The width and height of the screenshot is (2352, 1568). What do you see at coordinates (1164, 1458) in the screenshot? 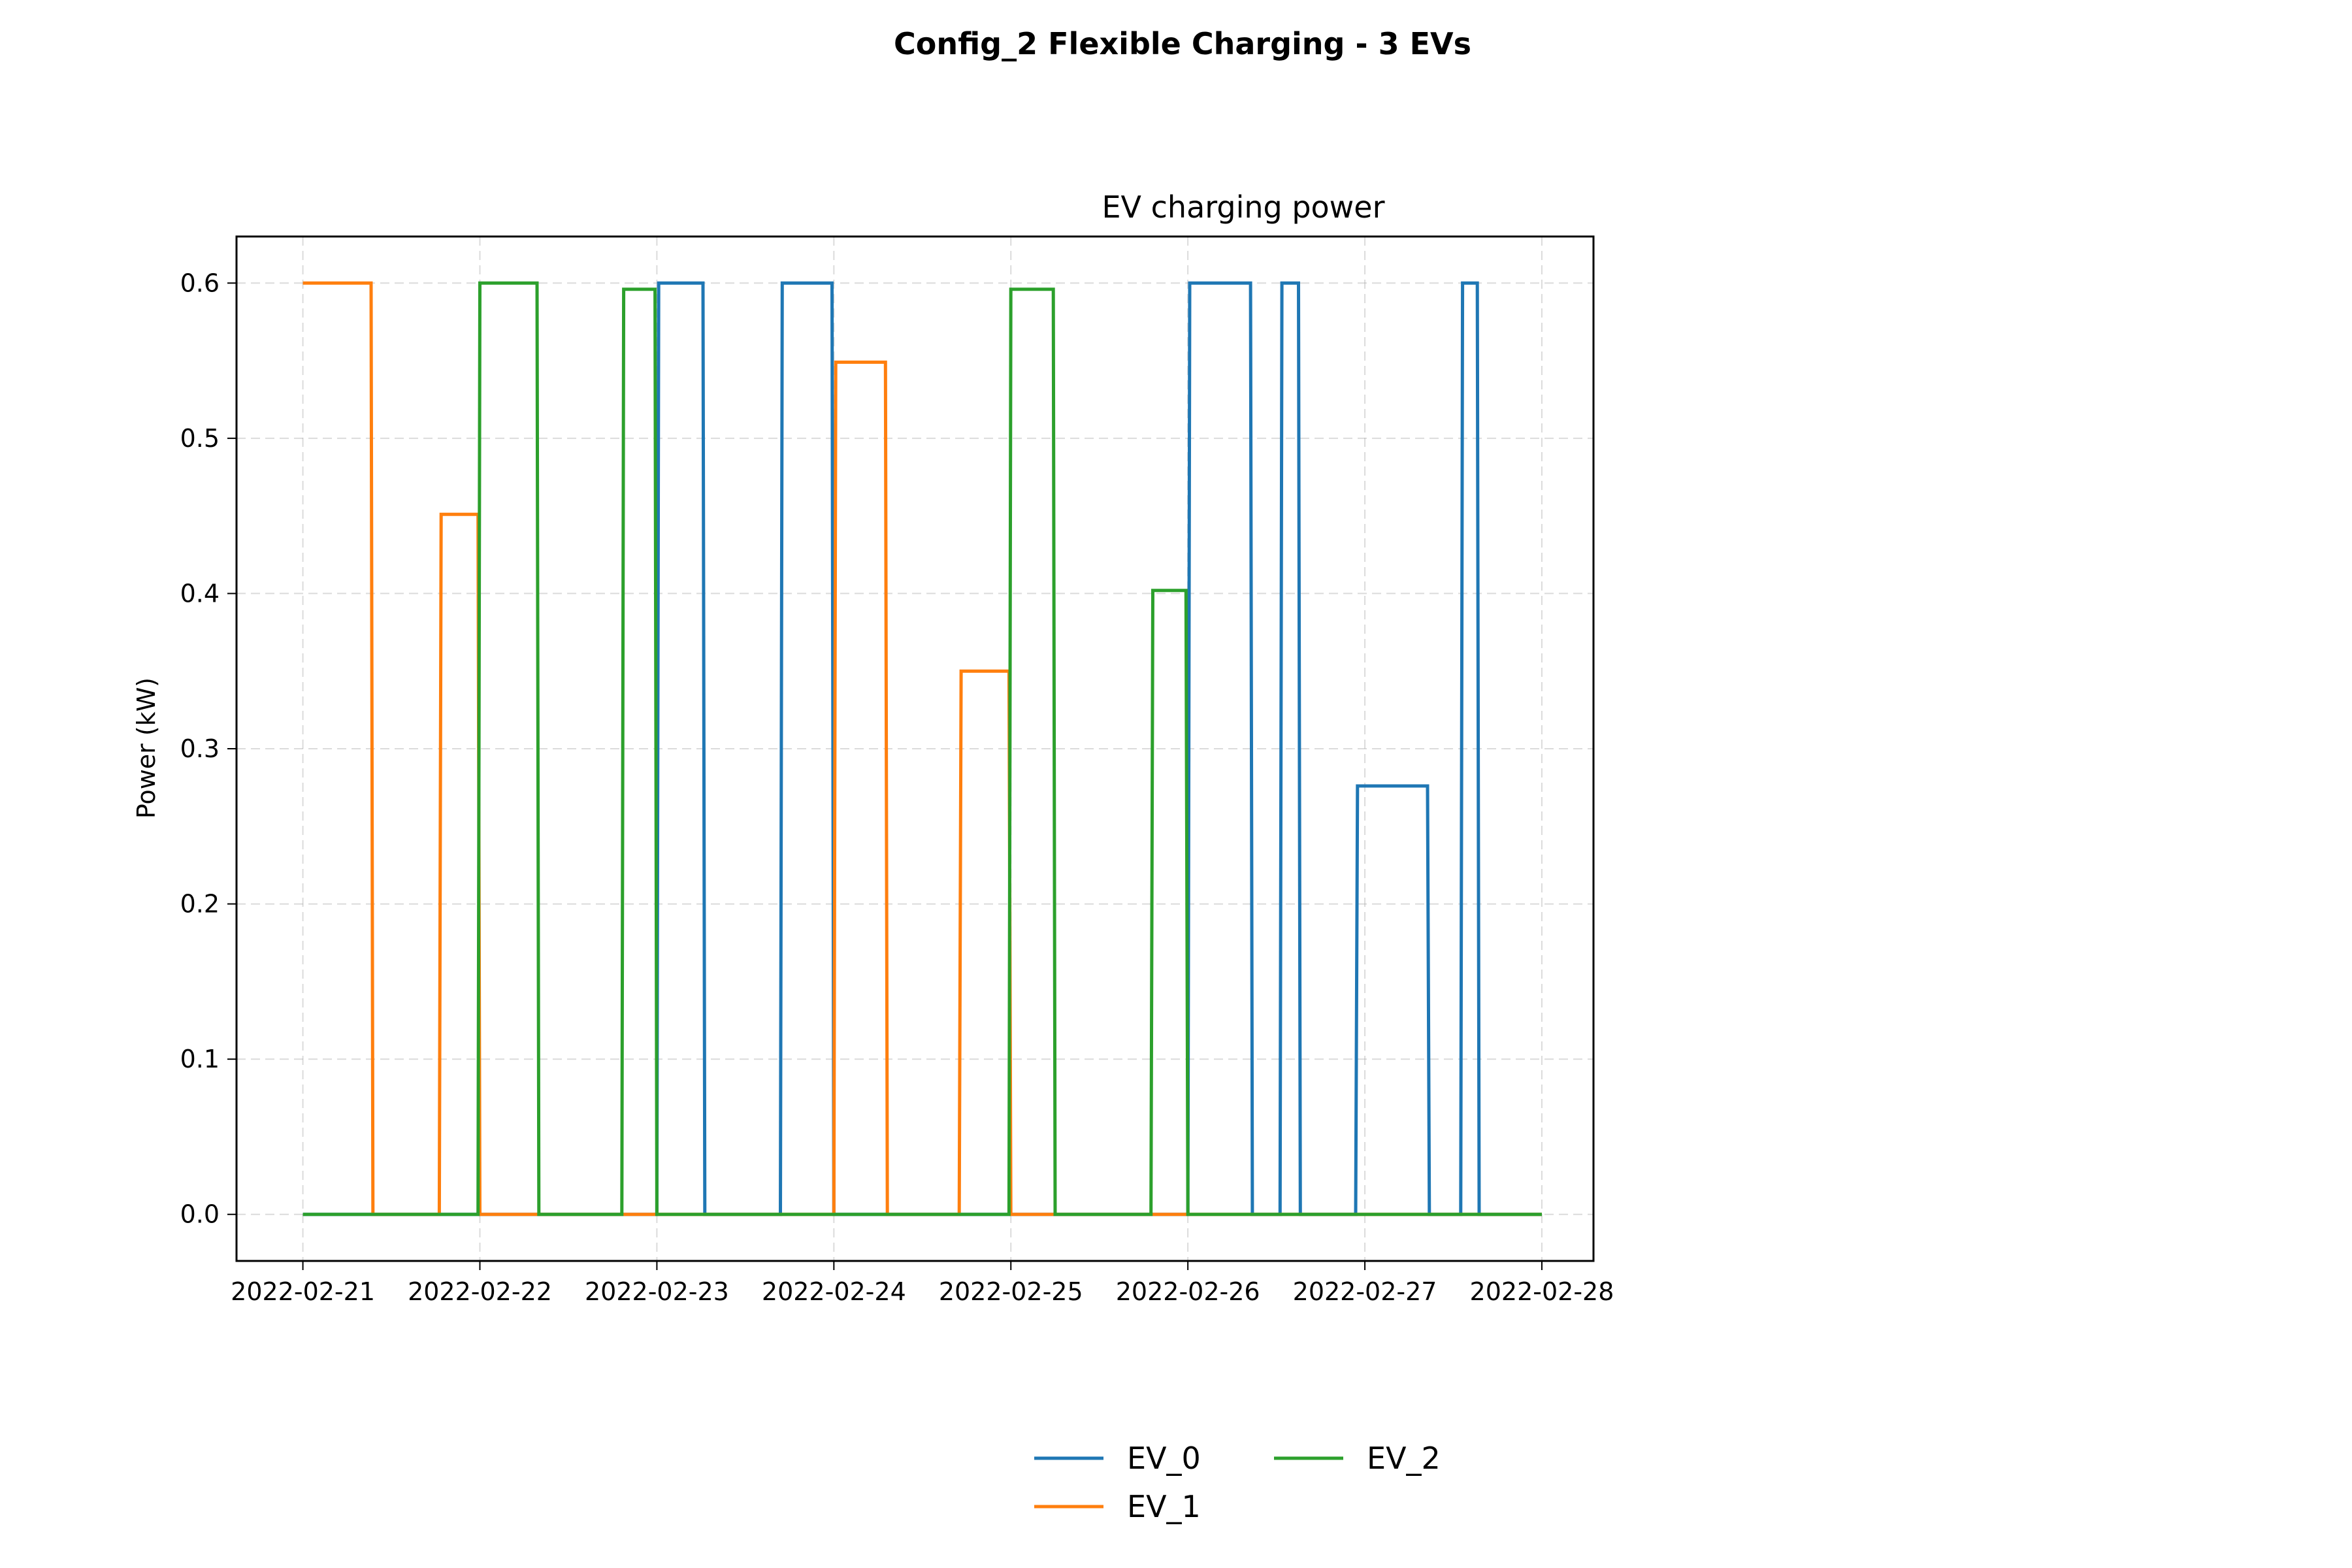
I see `legend-label-ev-0: EV_0` at bounding box center [1164, 1458].